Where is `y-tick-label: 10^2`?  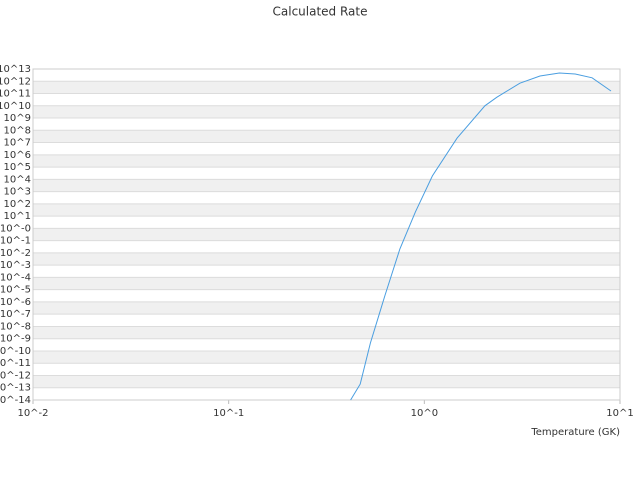 y-tick-label: 10^2 is located at coordinates (17, 204).